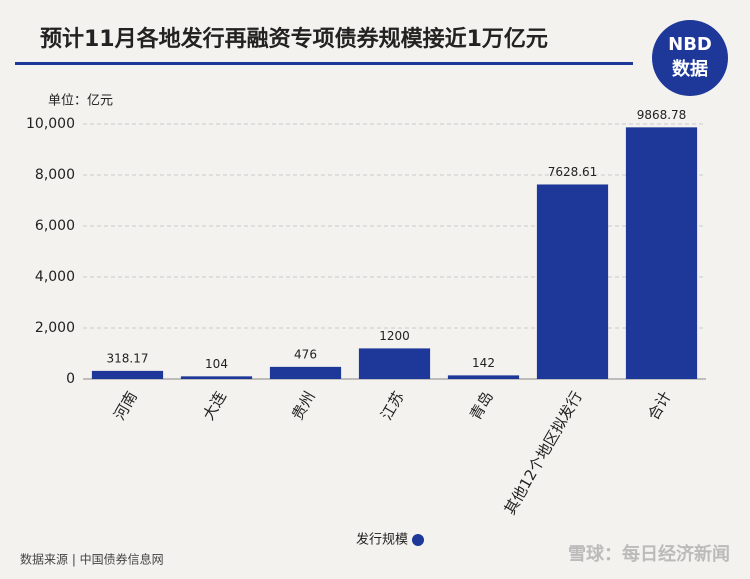 Image resolution: width=750 pixels, height=579 pixels. I want to click on source: 数据来源 | 中国债券信息网, so click(92, 559).